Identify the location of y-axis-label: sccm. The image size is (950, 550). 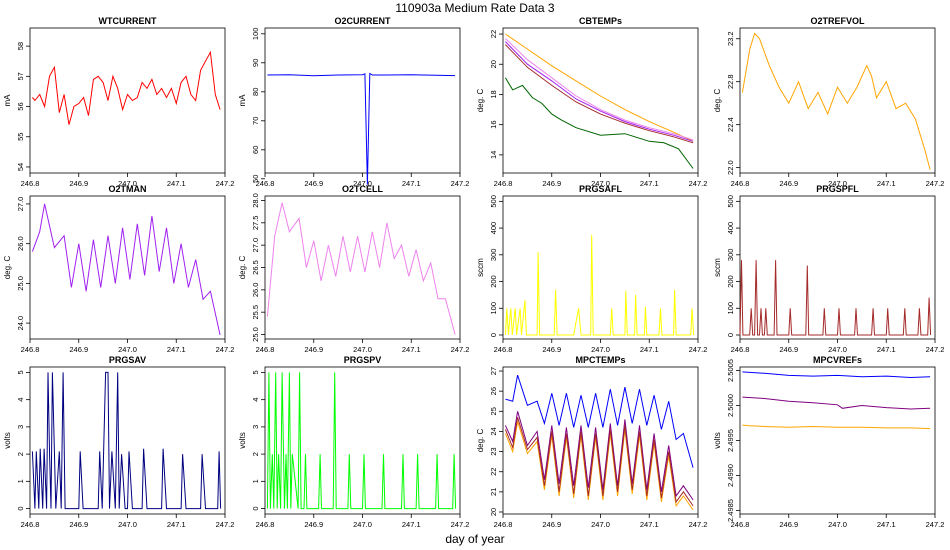
(480, 267).